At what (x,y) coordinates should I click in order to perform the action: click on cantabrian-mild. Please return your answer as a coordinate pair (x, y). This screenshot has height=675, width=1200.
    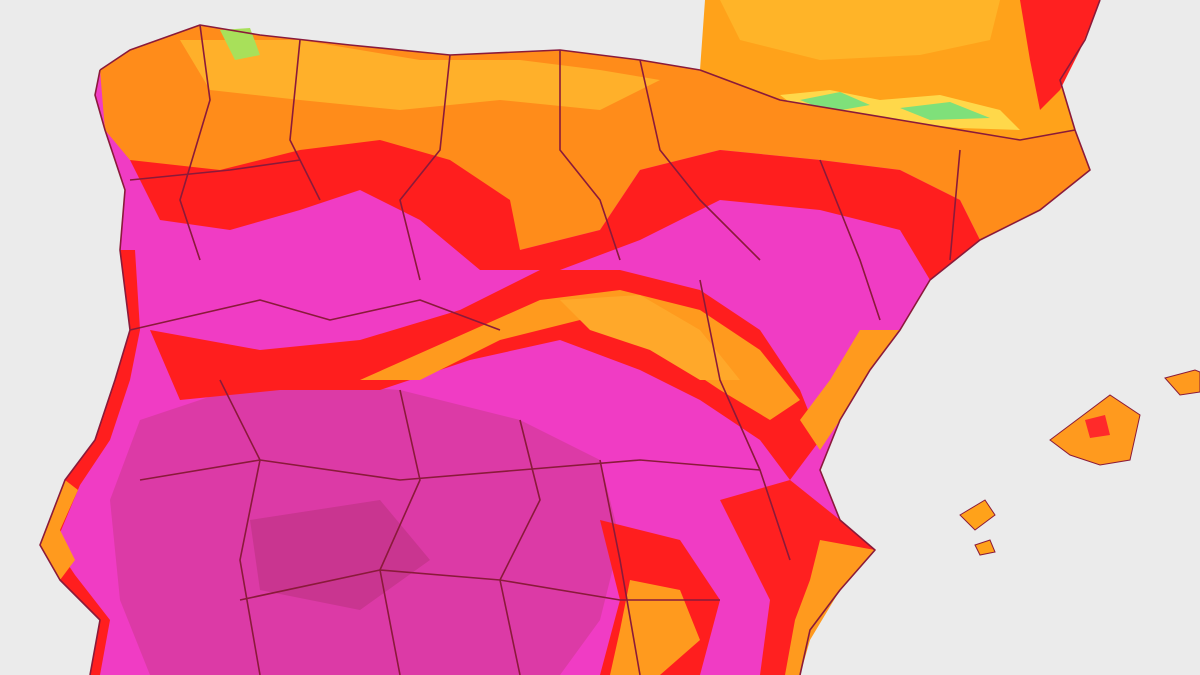
    Looking at the image, I should click on (420, 75).